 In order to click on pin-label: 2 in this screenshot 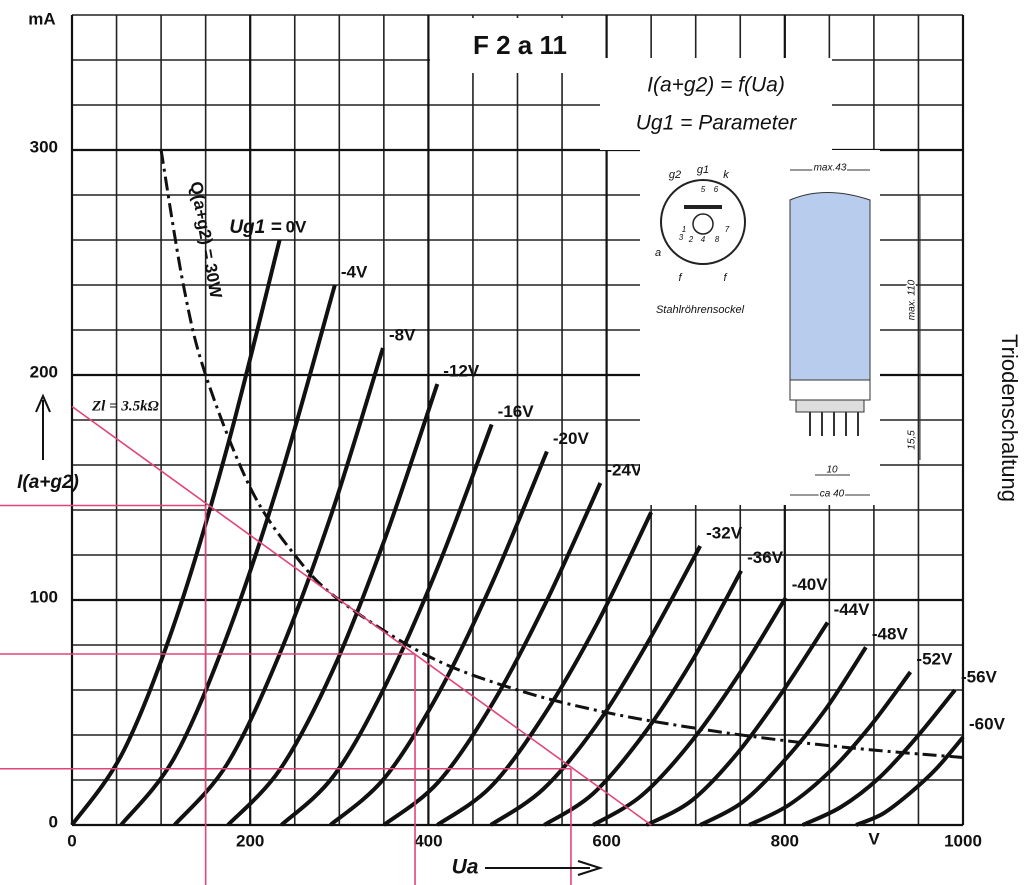, I will do `click(691, 239)`.